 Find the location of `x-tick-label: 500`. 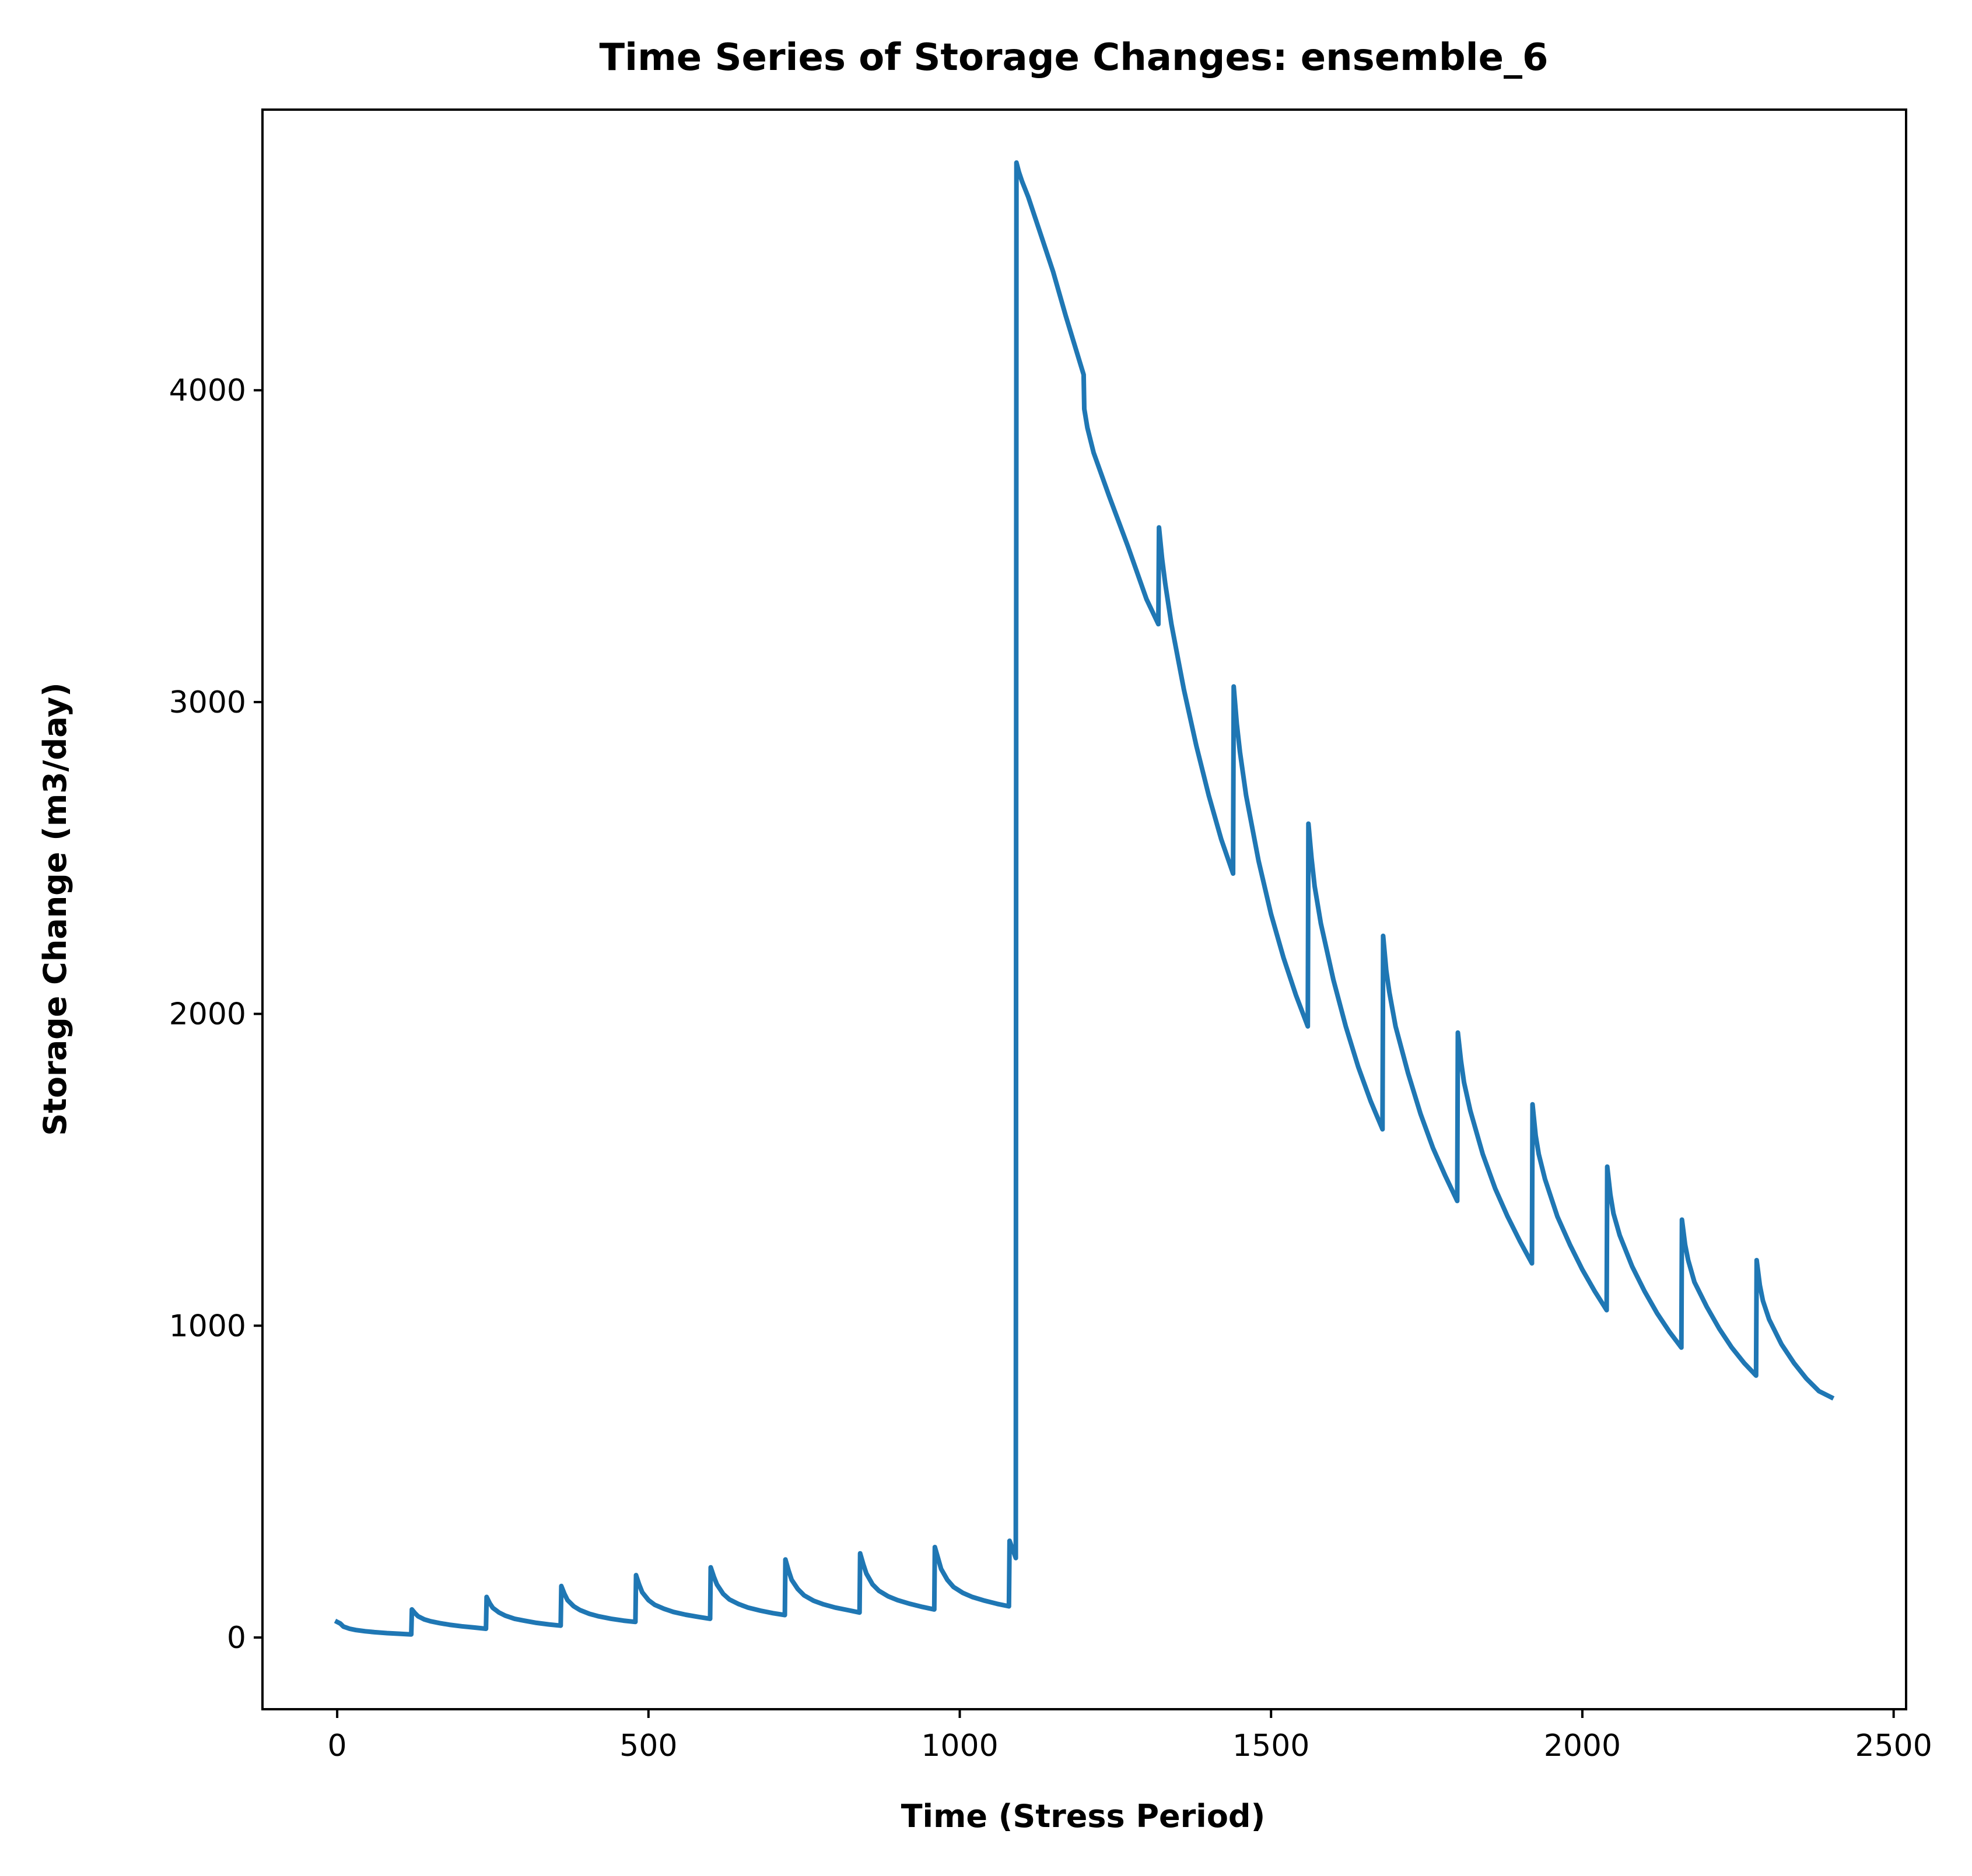

x-tick-label: 500 is located at coordinates (648, 1745).